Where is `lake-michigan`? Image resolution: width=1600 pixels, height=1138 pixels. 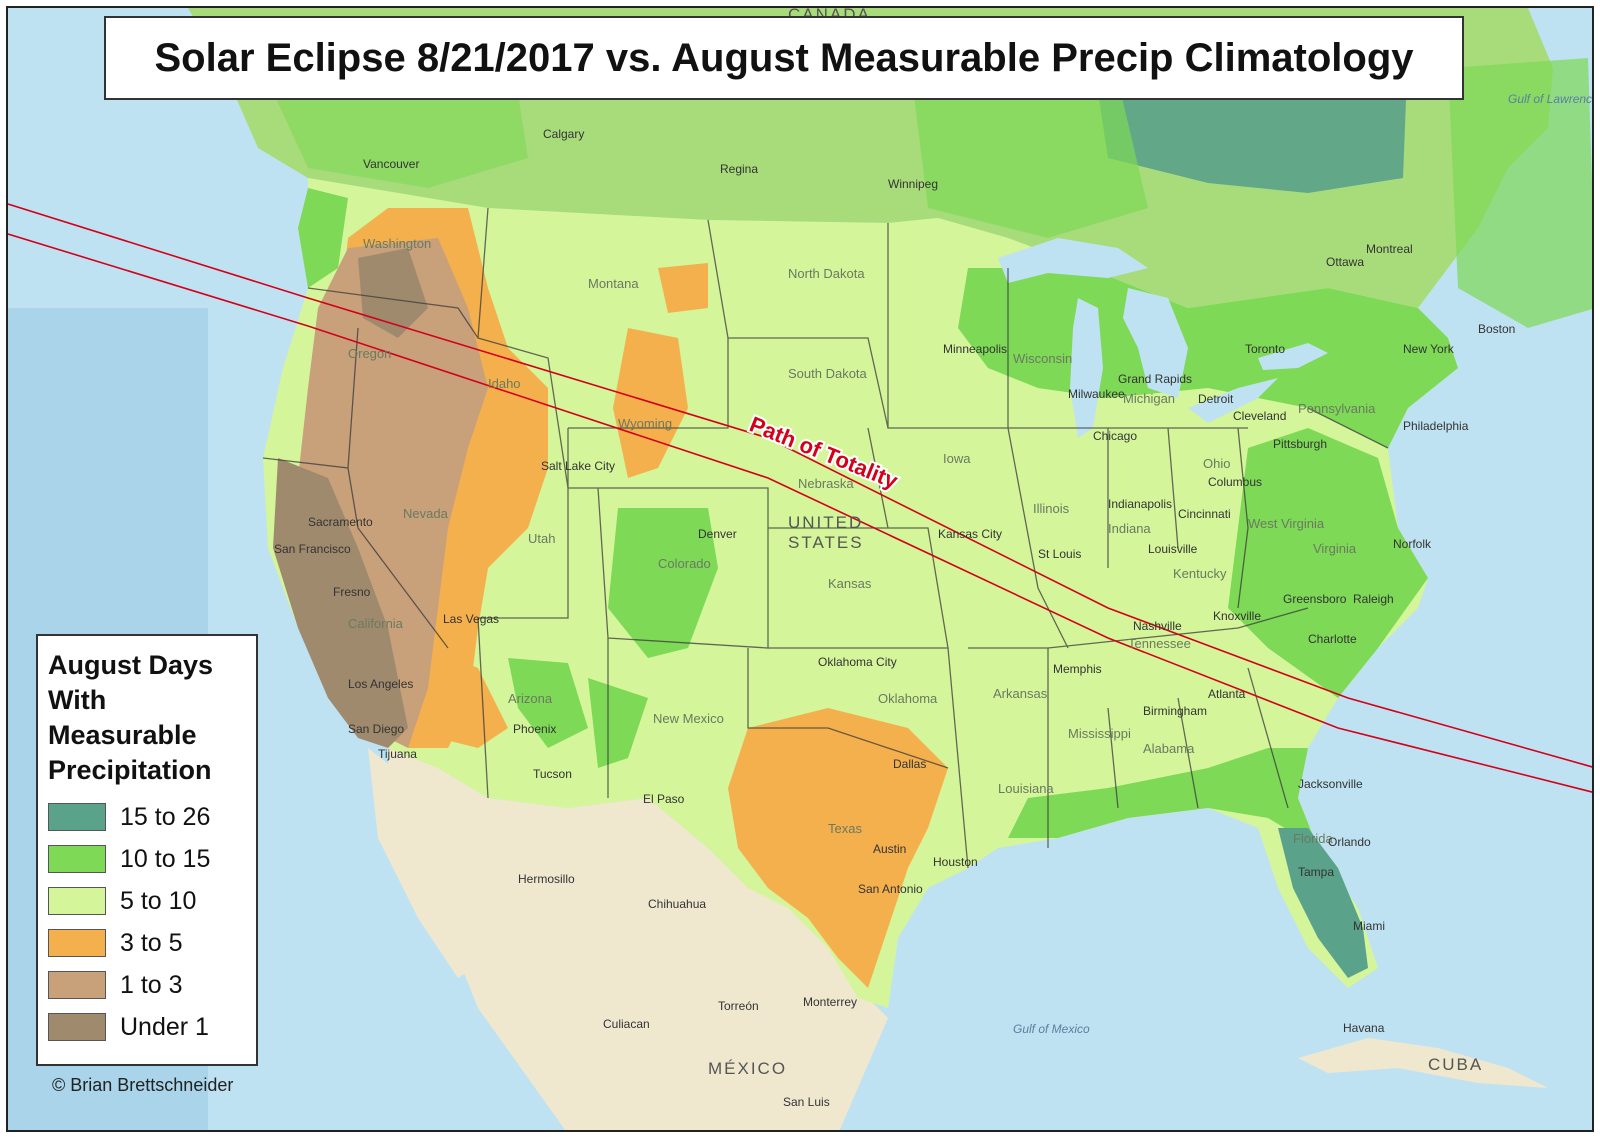 lake-michigan is located at coordinates (1086, 368).